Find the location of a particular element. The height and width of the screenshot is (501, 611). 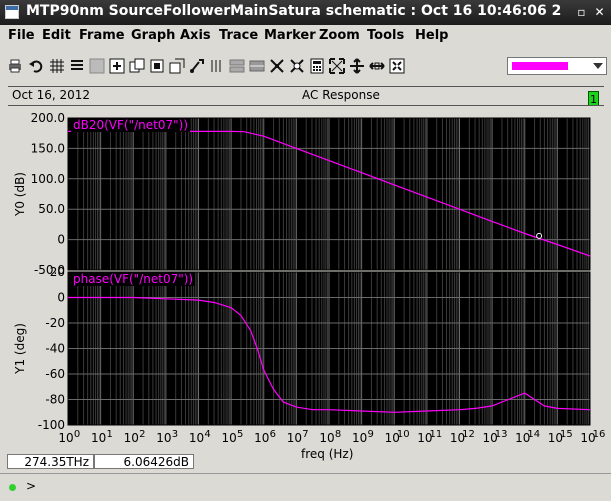

x-tick-exponent: 5 is located at coordinates (240, 434).